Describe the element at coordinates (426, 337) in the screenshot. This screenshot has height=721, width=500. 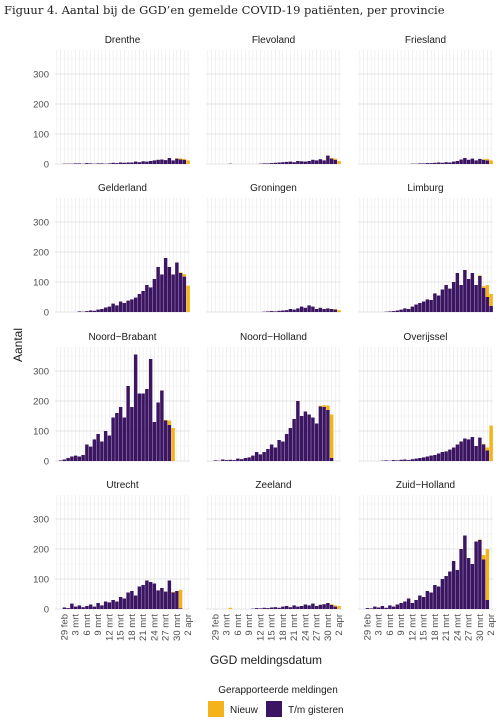
I see `panel-title: Overijssel` at that location.